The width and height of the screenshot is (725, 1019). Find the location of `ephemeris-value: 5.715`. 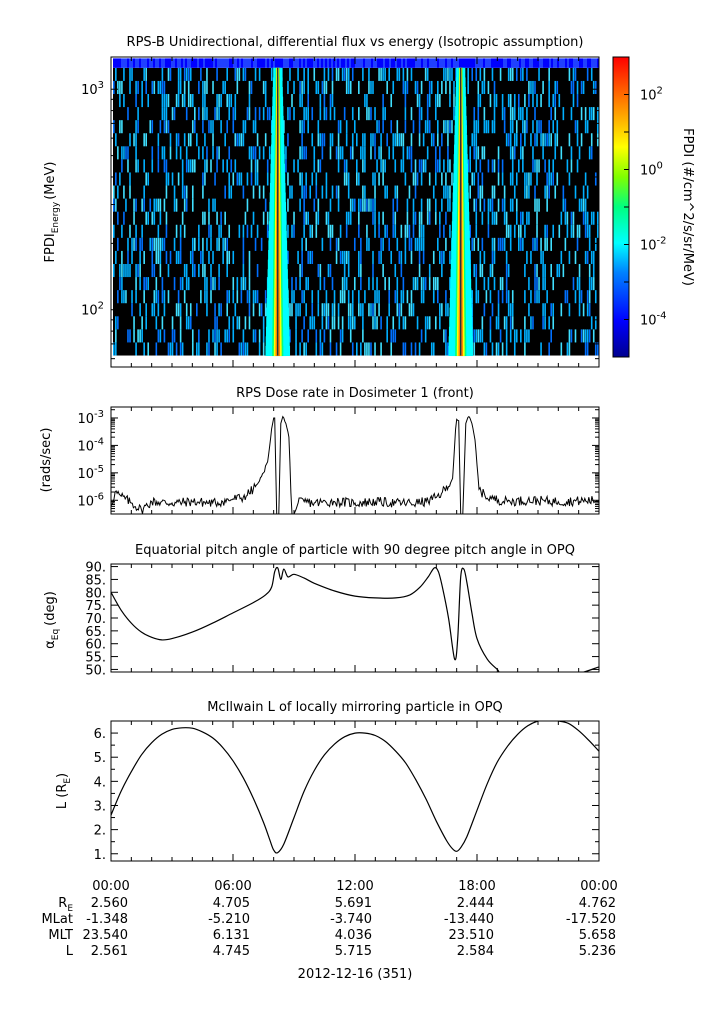

ephemeris-value: 5.715 is located at coordinates (353, 951).